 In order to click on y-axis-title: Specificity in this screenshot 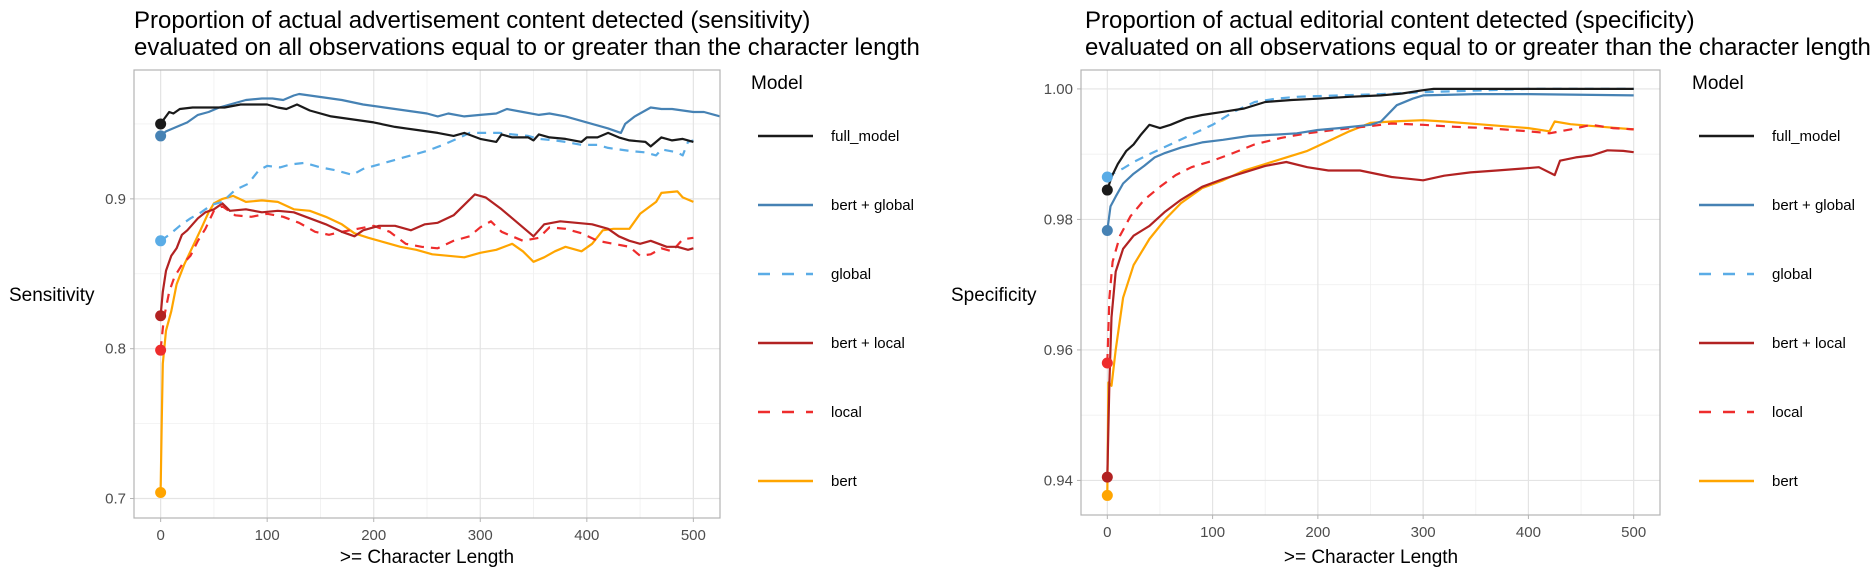, I will do `click(994, 295)`.